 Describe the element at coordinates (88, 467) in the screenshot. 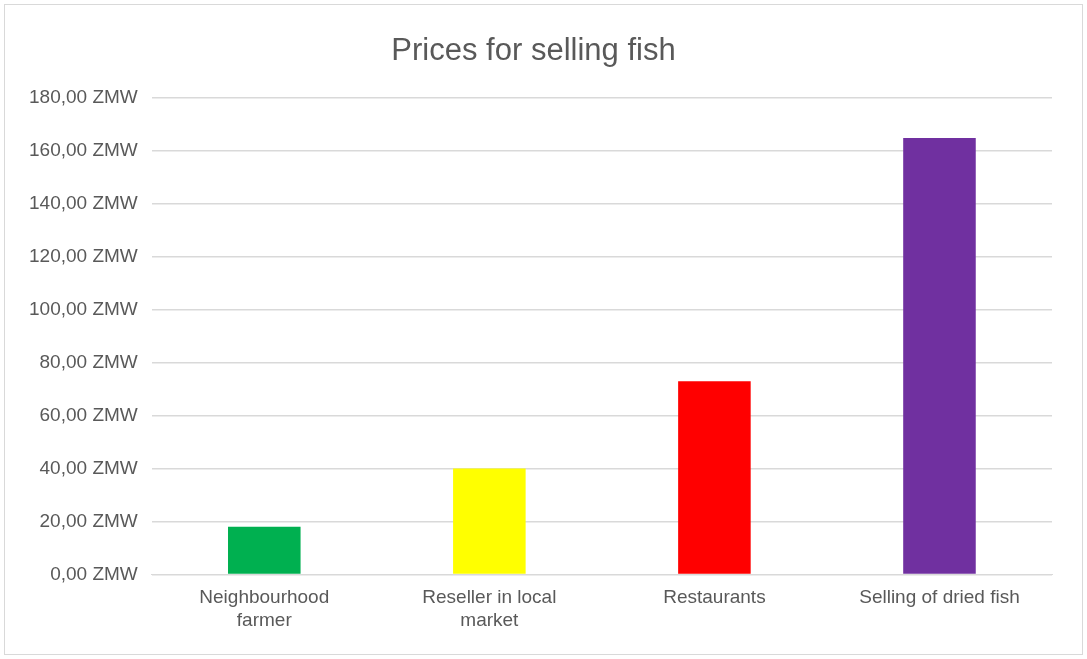

I see `y-tick-label: 40,00 ZMW` at that location.